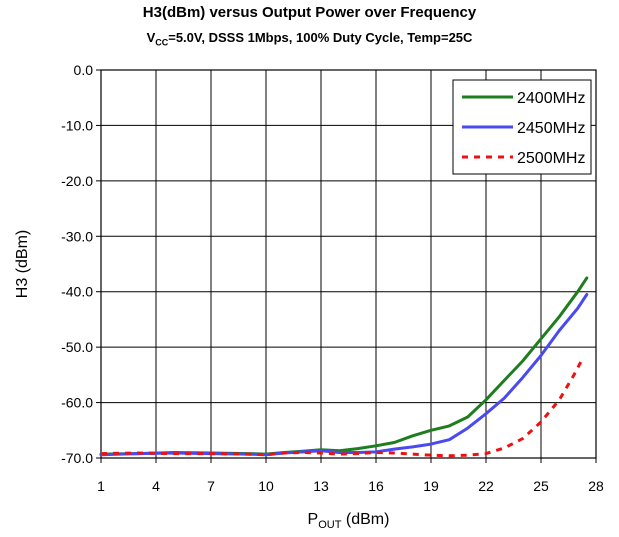 This screenshot has width=619, height=537. Describe the element at coordinates (551, 98) in the screenshot. I see `legend-label: 2400MHz` at that location.